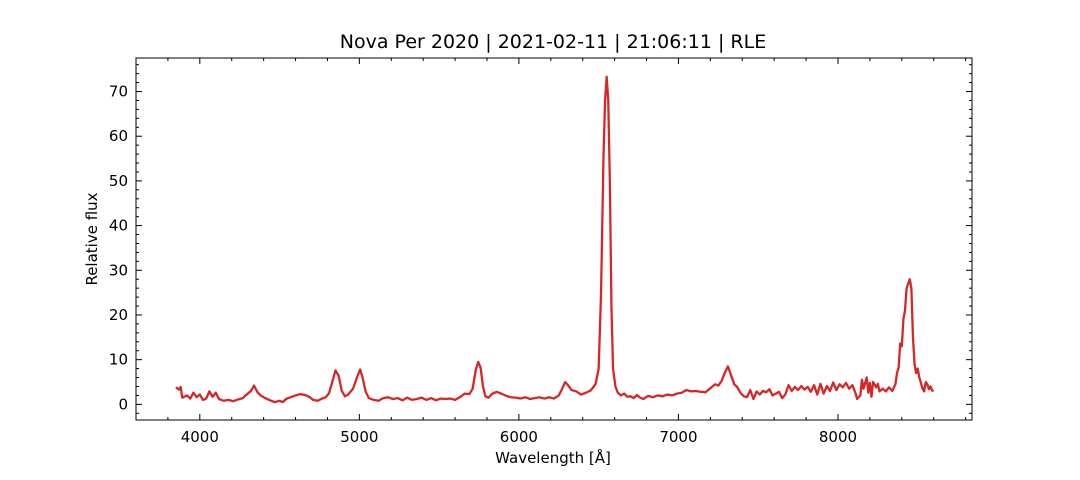  What do you see at coordinates (123, 404) in the screenshot?
I see `y-tick-label: 0` at bounding box center [123, 404].